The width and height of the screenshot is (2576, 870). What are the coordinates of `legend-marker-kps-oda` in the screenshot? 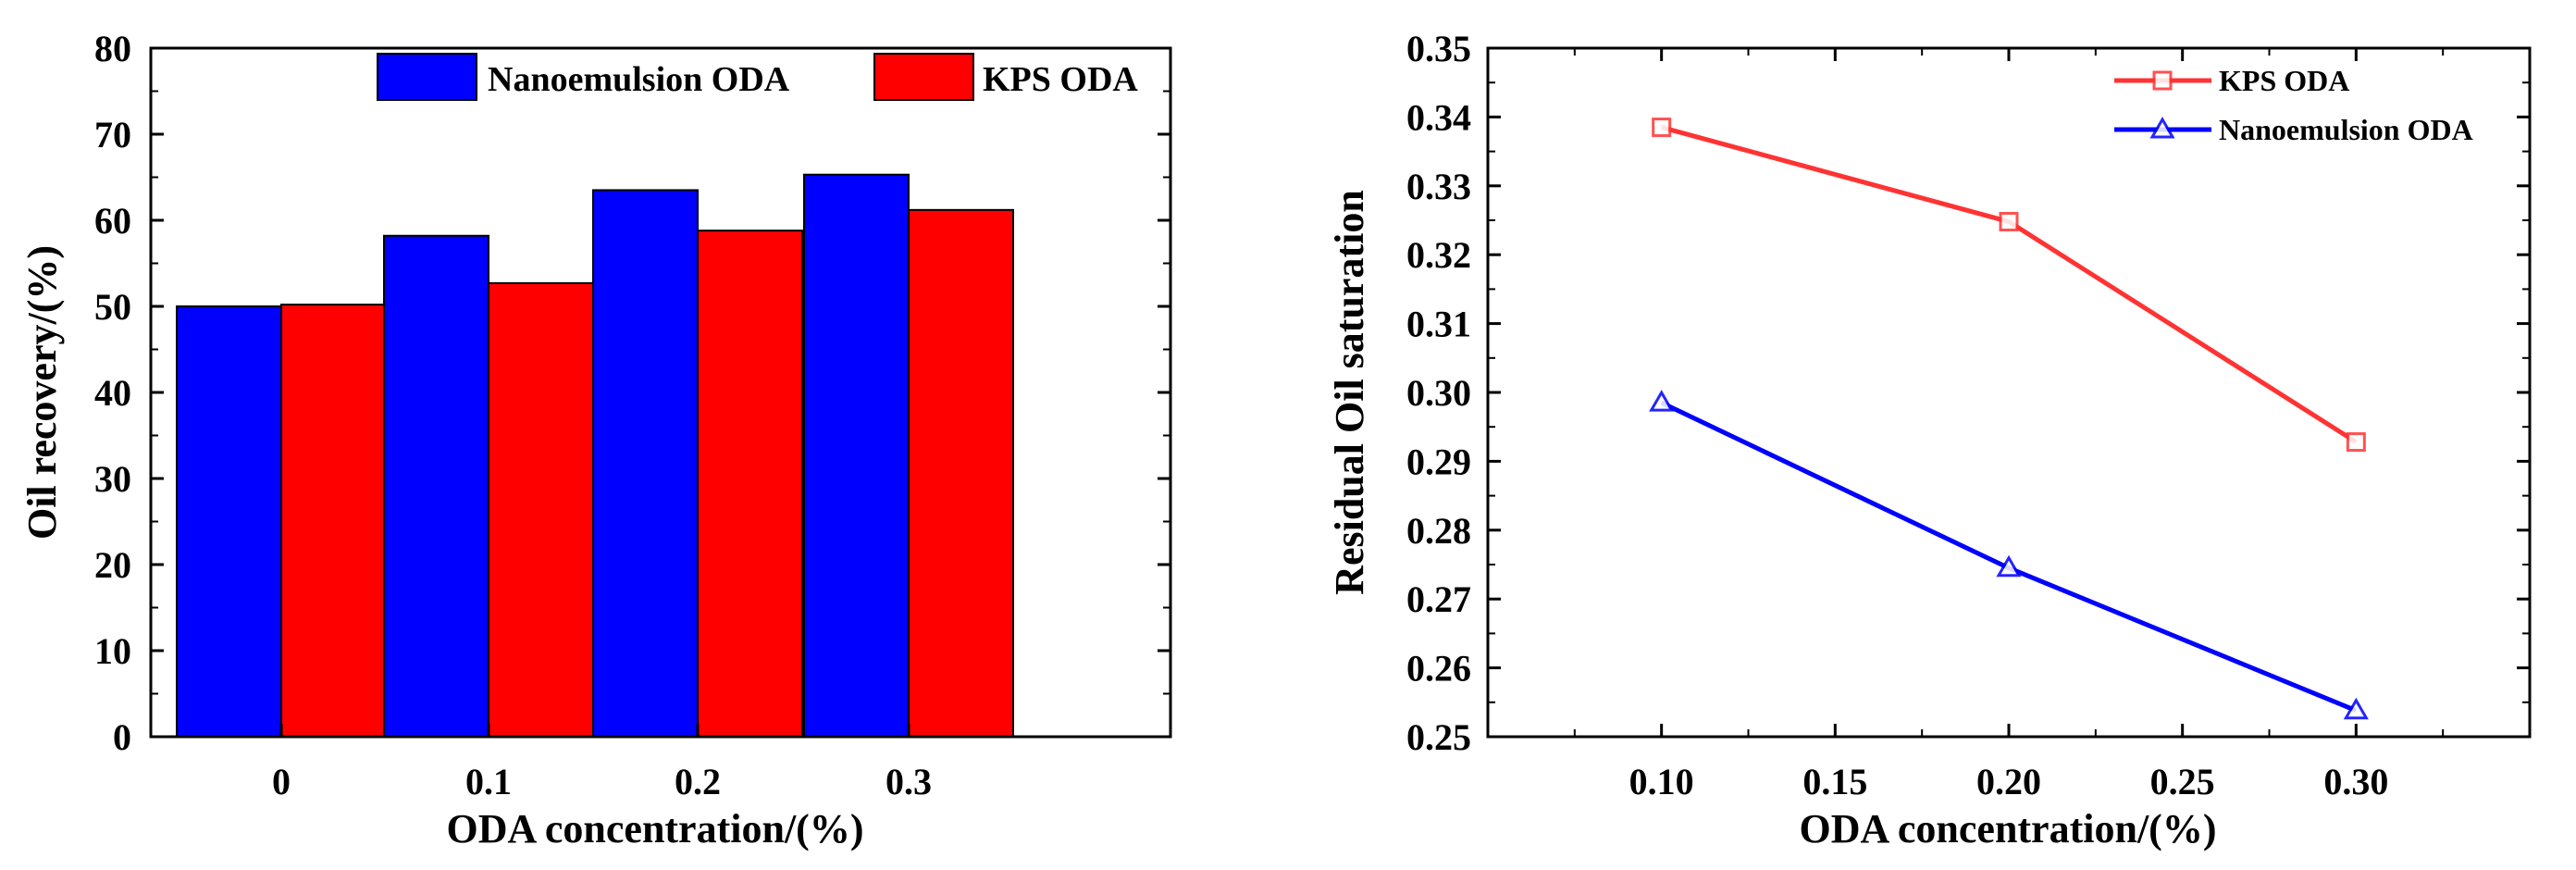 It's located at (2163, 80).